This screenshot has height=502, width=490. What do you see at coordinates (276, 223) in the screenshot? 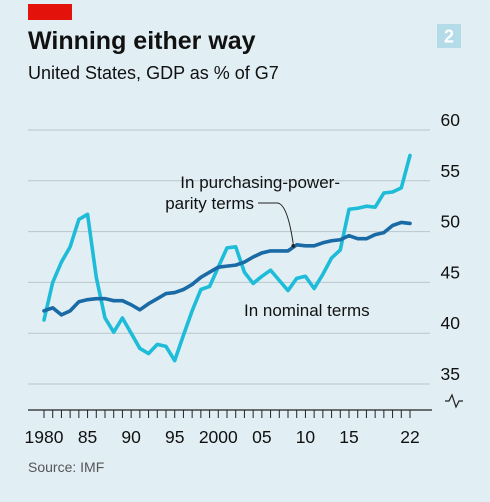
I see `annotation-ppp-leader` at bounding box center [276, 223].